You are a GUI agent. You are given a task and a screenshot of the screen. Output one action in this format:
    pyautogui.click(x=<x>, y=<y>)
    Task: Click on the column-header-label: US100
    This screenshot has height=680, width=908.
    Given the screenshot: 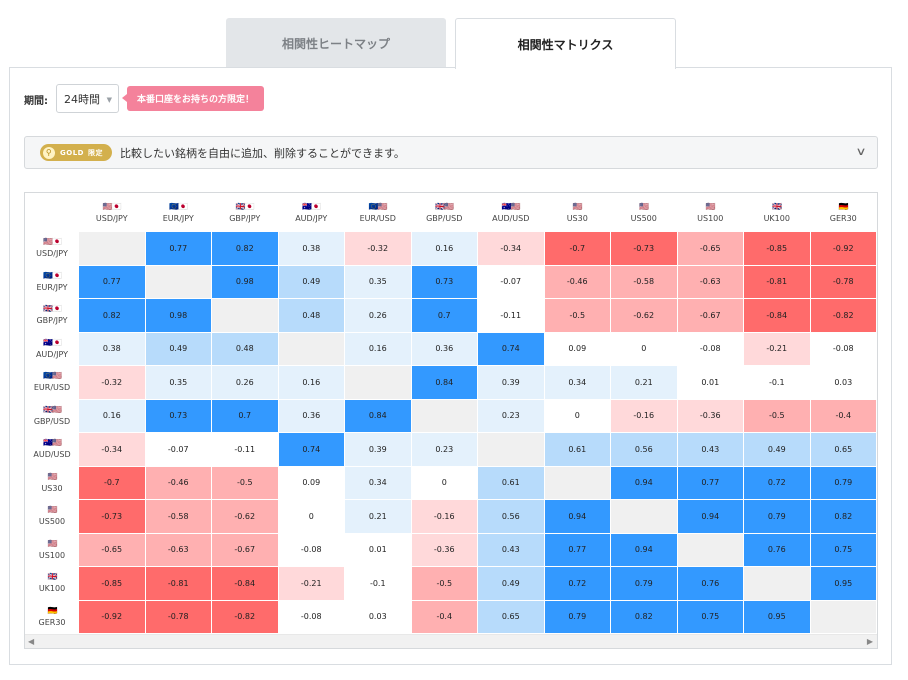 What is the action you would take?
    pyautogui.click(x=710, y=218)
    